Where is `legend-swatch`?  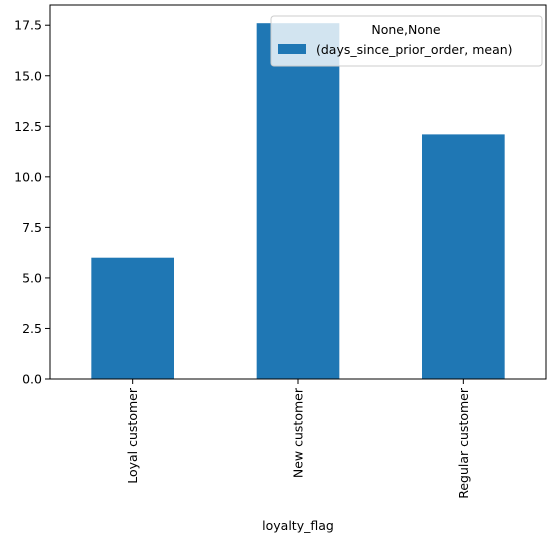 legend-swatch is located at coordinates (292, 49).